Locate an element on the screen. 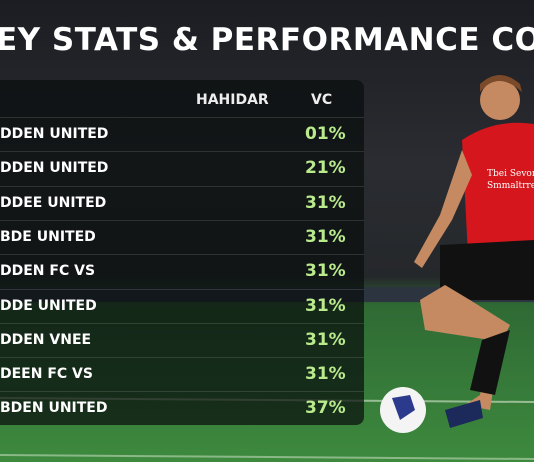 The width and height of the screenshot is (534, 462). boot is located at coordinates (464, 414).